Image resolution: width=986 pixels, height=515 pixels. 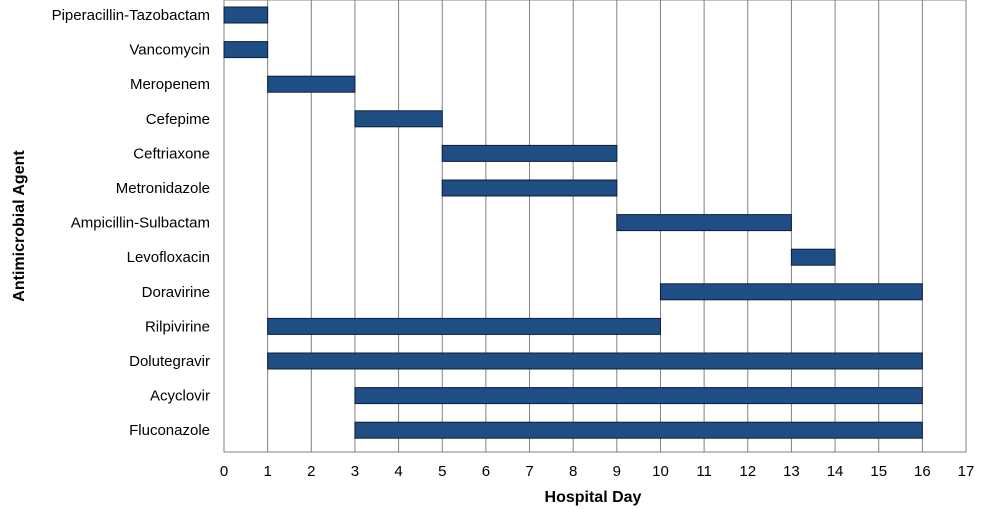 What do you see at coordinates (168, 257) in the screenshot?
I see `category-label: Levofloxacin` at bounding box center [168, 257].